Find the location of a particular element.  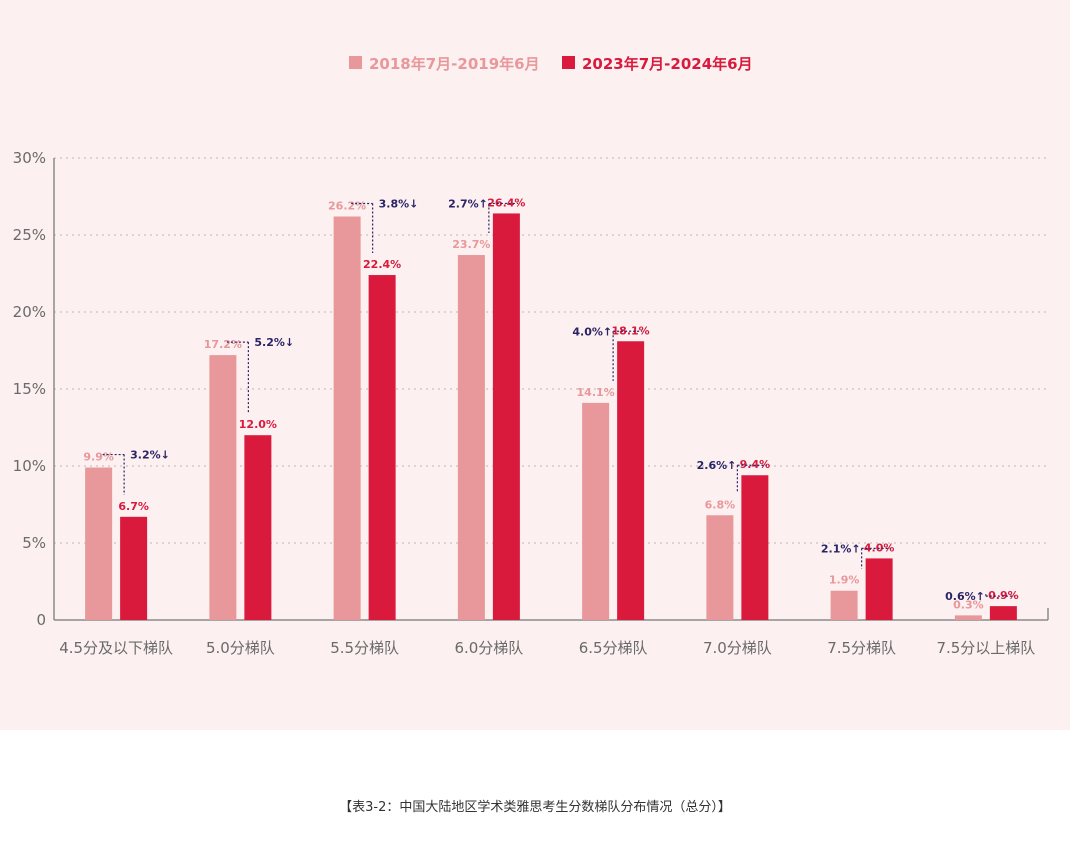

legend-label-series1: 2018年7月-2019年6月 is located at coordinates (454, 64).